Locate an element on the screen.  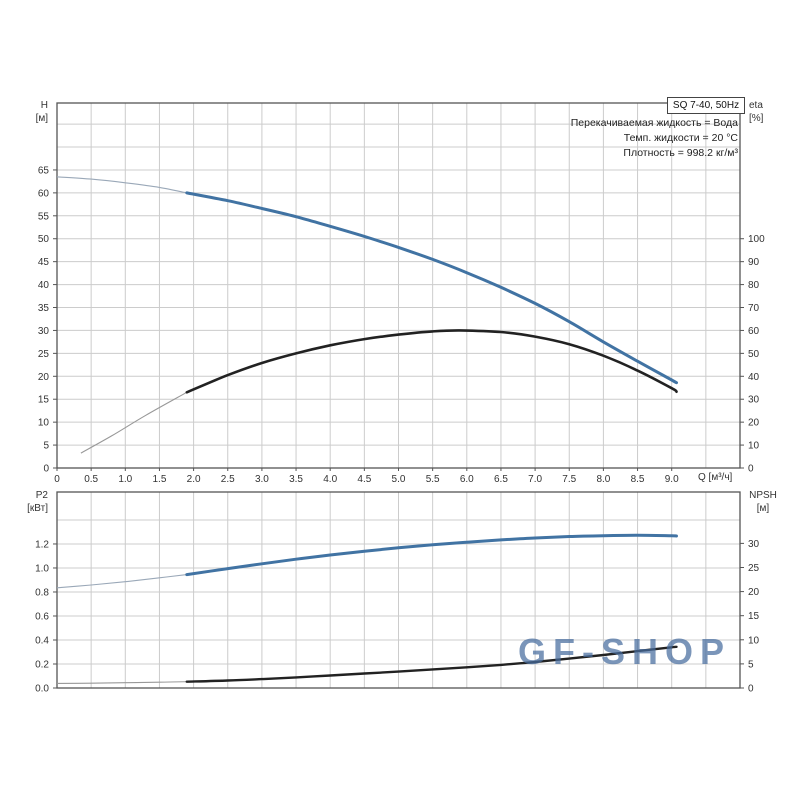
x-tick-label: 7.5 is located at coordinates (569, 479).